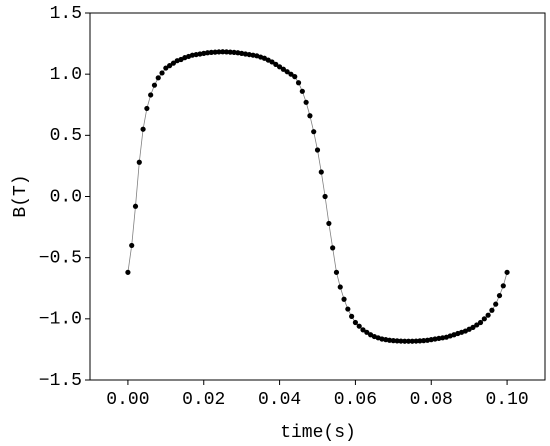 The height and width of the screenshot is (446, 550). Describe the element at coordinates (279, 400) in the screenshot. I see `x-tick-label: 0.04` at that location.